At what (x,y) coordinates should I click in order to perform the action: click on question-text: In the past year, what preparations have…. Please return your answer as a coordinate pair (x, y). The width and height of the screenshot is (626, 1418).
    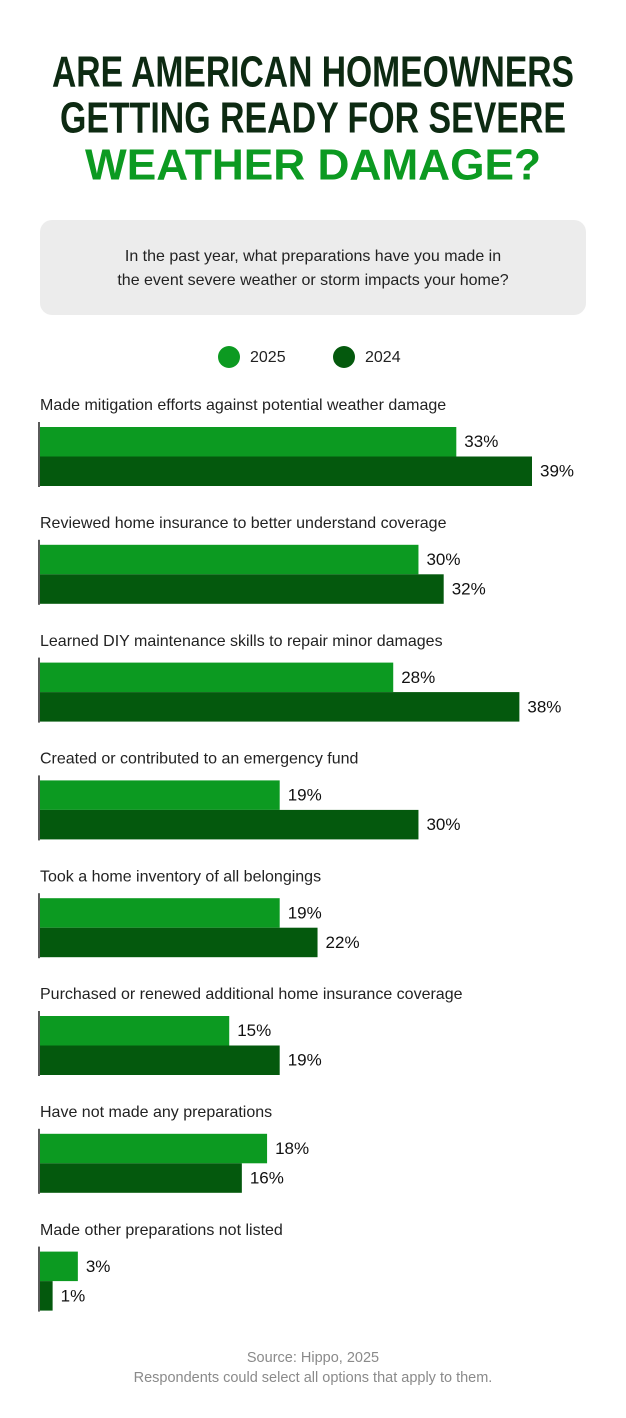
    Looking at the image, I should click on (313, 256).